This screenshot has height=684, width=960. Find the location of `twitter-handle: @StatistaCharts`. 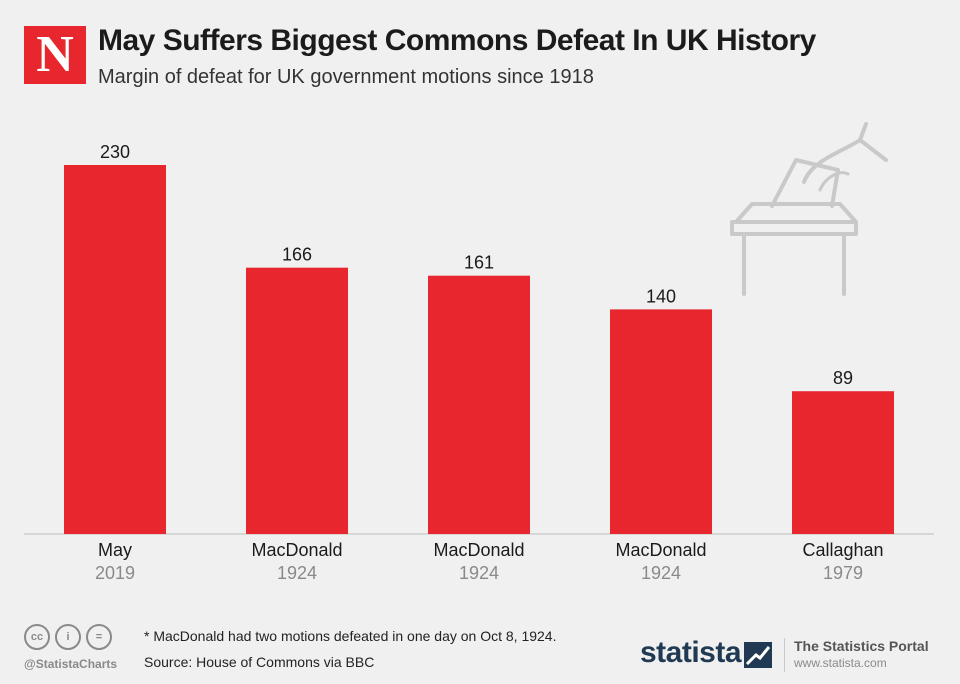

twitter-handle: @StatistaCharts is located at coordinates (71, 664).